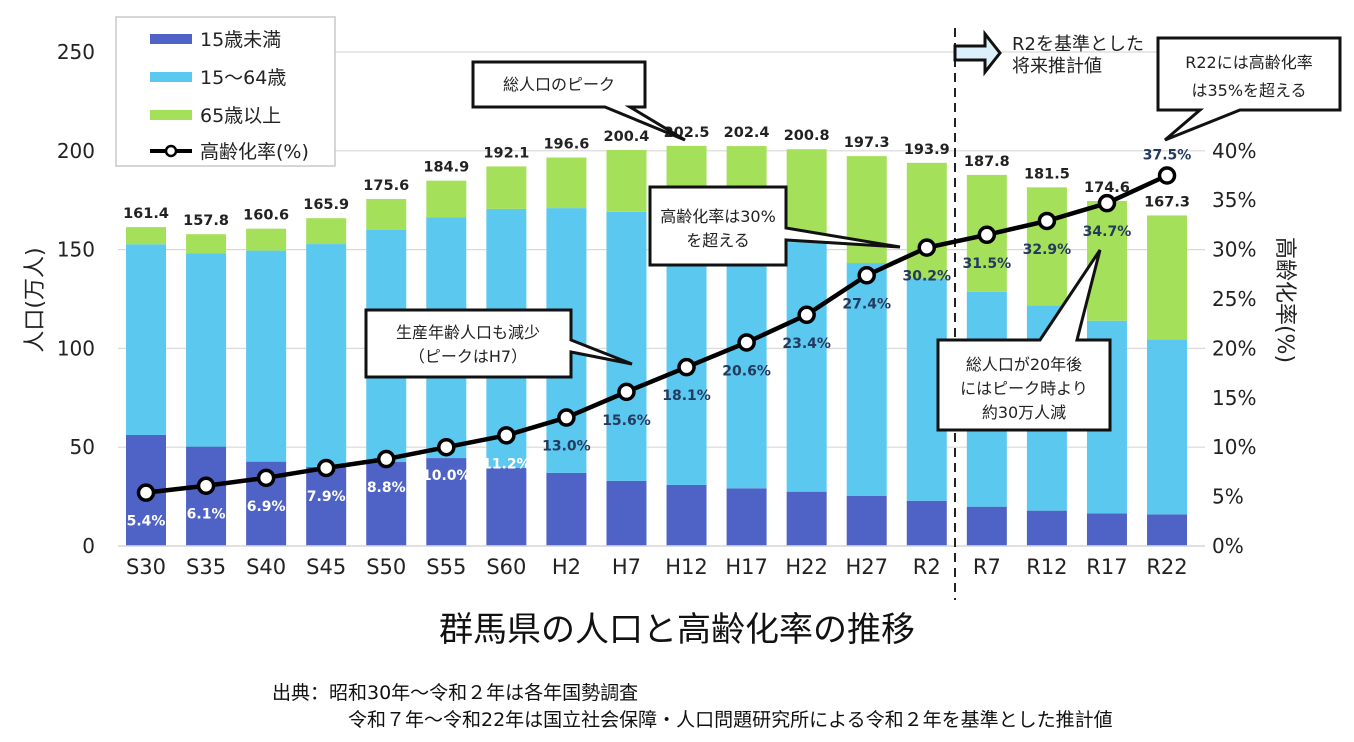 The image size is (1354, 742). I want to click on x-tick-label: R2, so click(927, 567).